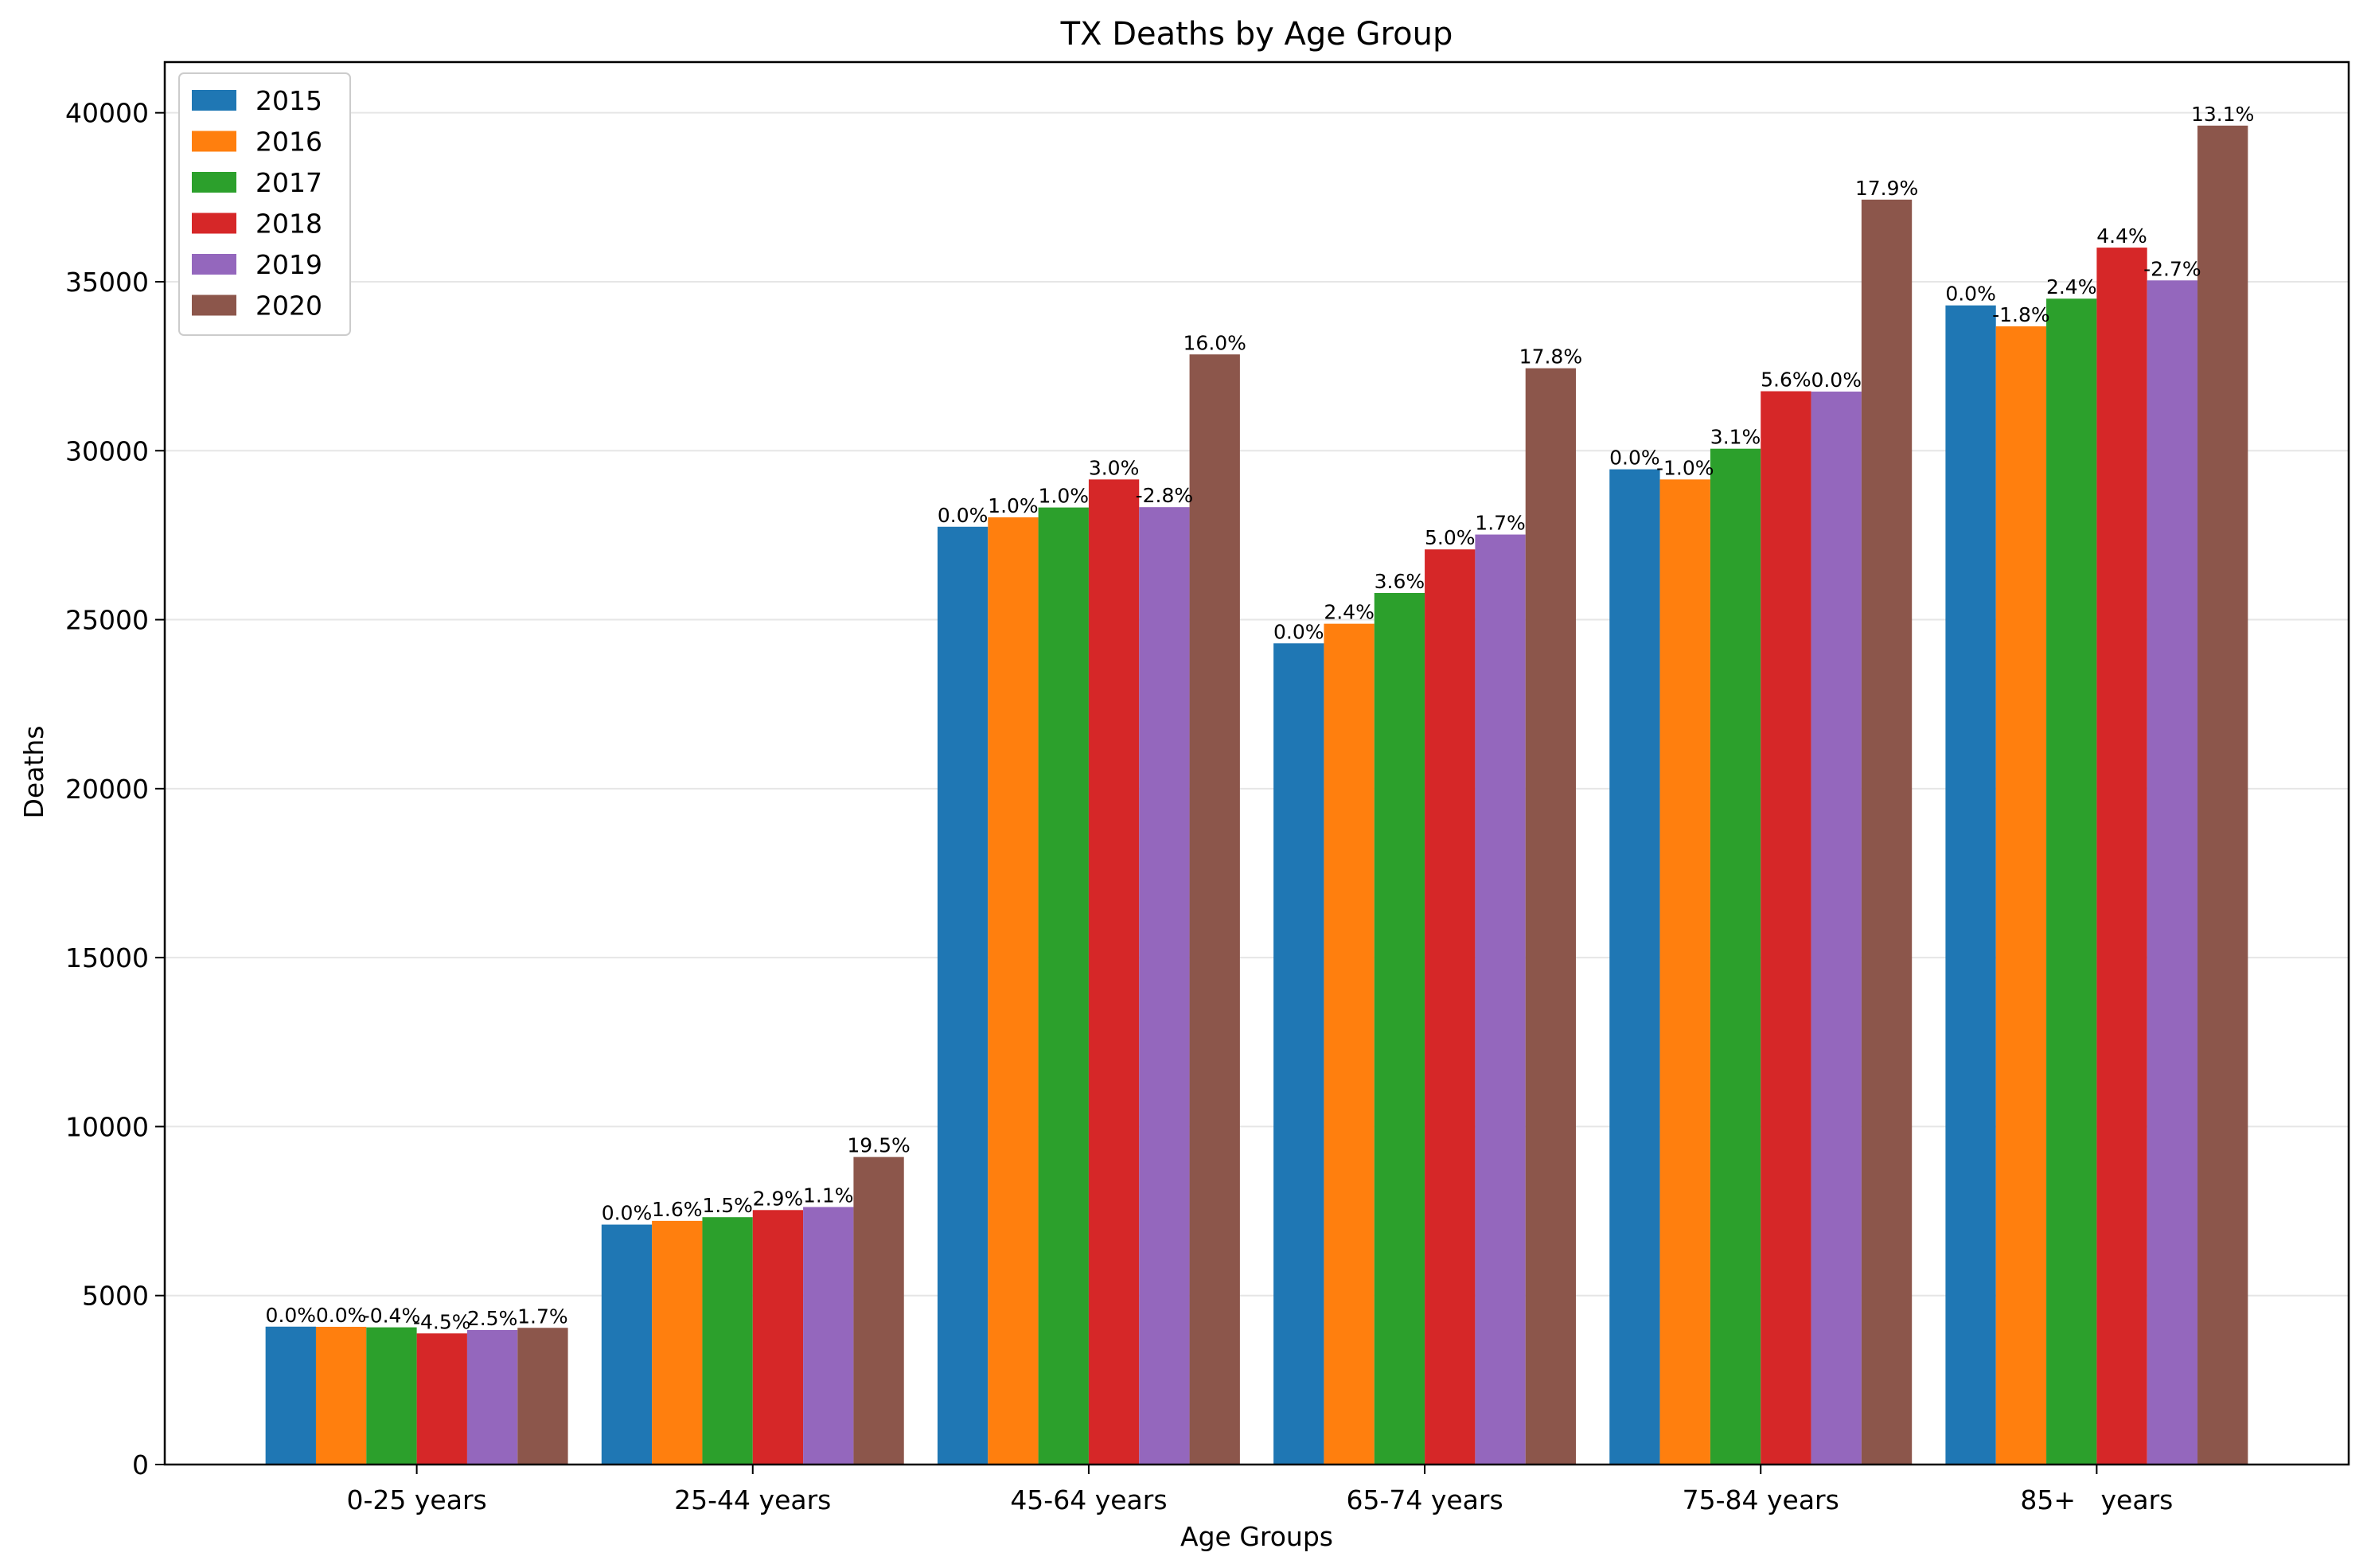 This screenshot has height=1568, width=2367. What do you see at coordinates (392, 1316) in the screenshot?
I see `bar-label-2017-0: -0.4%` at bounding box center [392, 1316].